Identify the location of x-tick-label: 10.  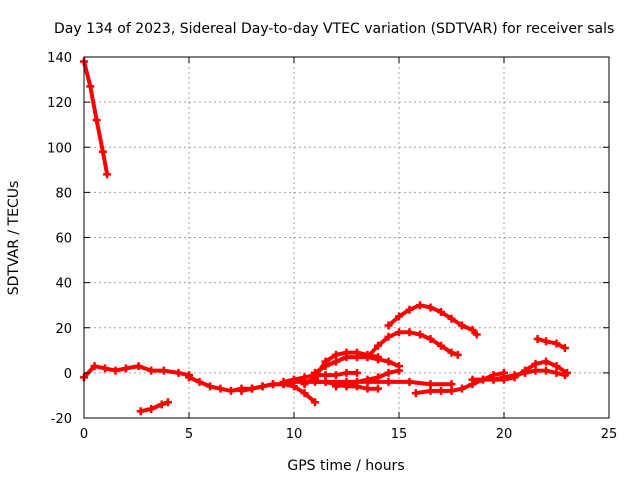
(294, 434).